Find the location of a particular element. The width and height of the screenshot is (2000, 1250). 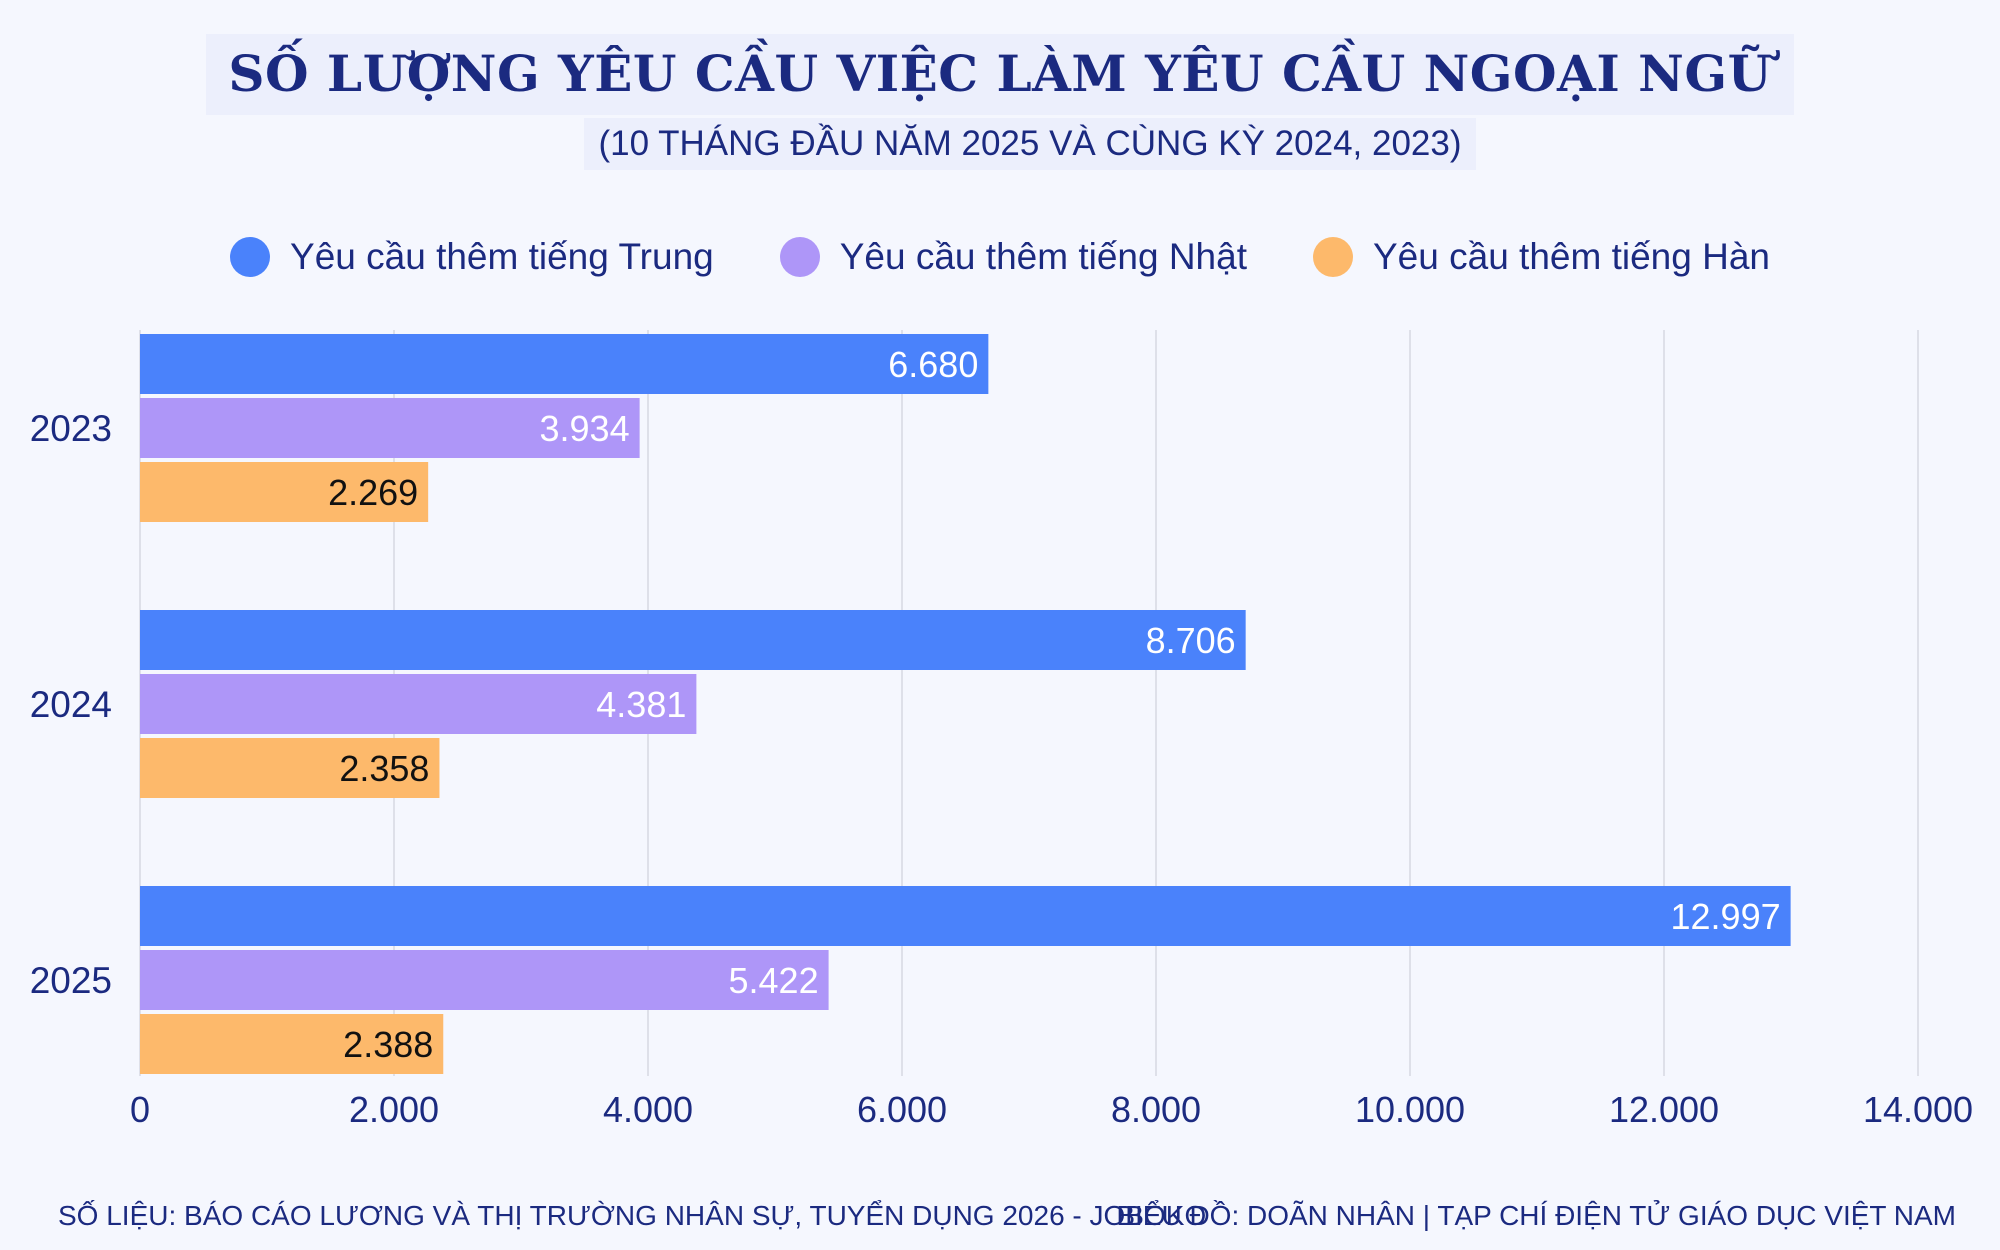

legend-item-han: Yêu cầu thêm tiếng Hàn is located at coordinates (1541, 257).